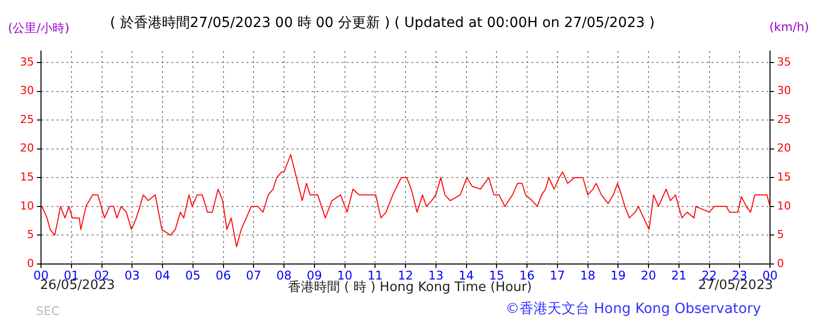 Image resolution: width=819 pixels, height=323 pixels. I want to click on x-tick-label: 05, so click(193, 275).